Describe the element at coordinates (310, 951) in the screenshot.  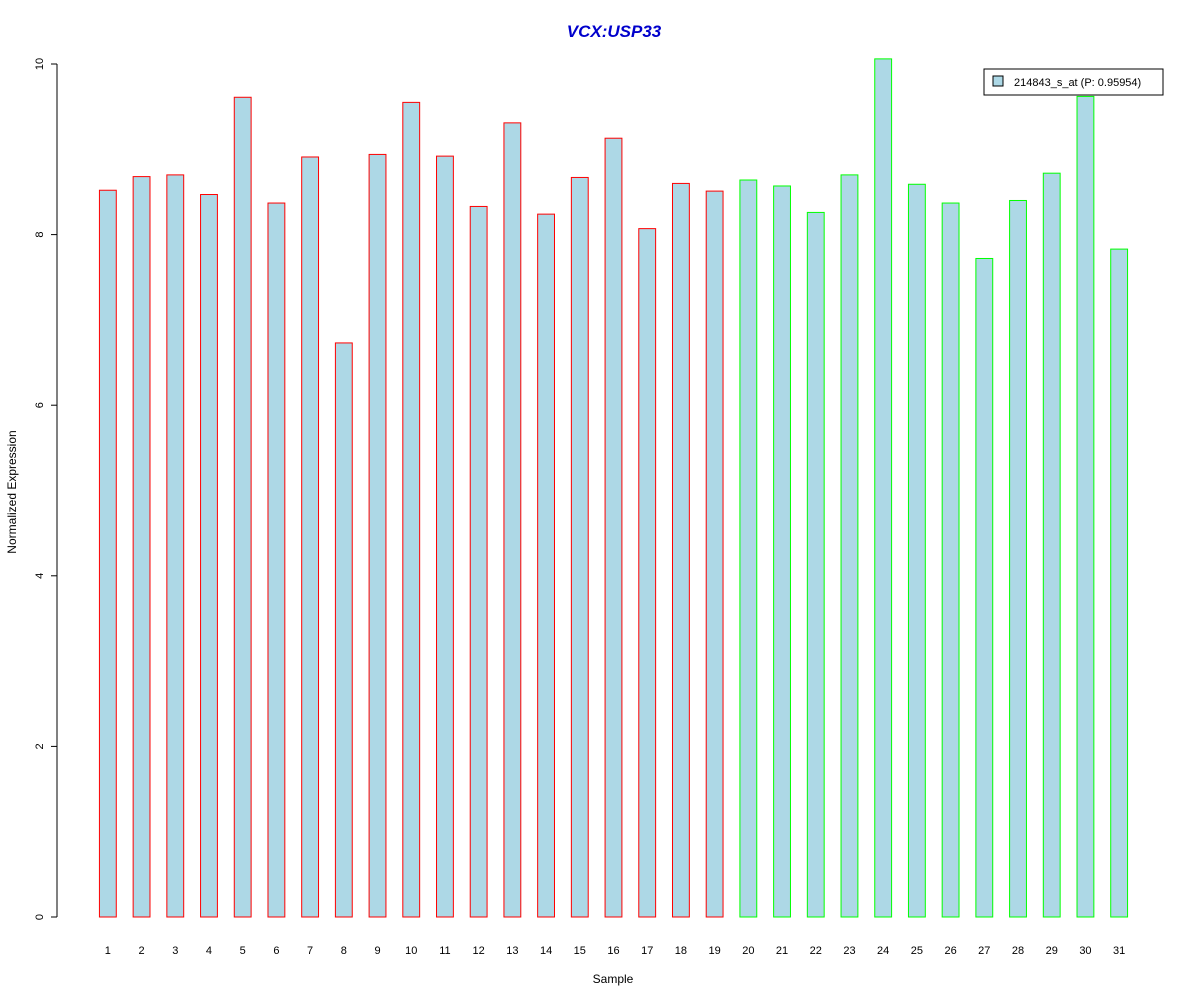
I see `x-tick-label: 7` at that location.